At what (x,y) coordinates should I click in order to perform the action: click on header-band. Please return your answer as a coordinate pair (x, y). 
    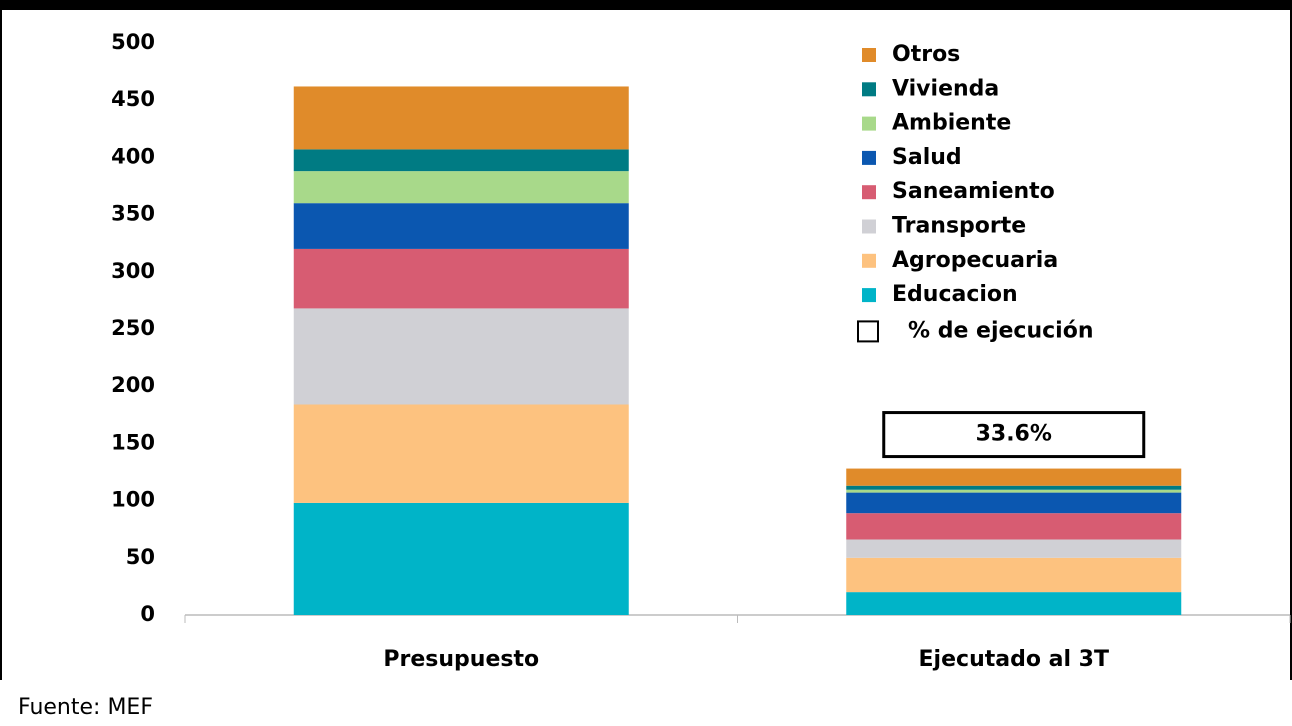
    Looking at the image, I should click on (646, 5).